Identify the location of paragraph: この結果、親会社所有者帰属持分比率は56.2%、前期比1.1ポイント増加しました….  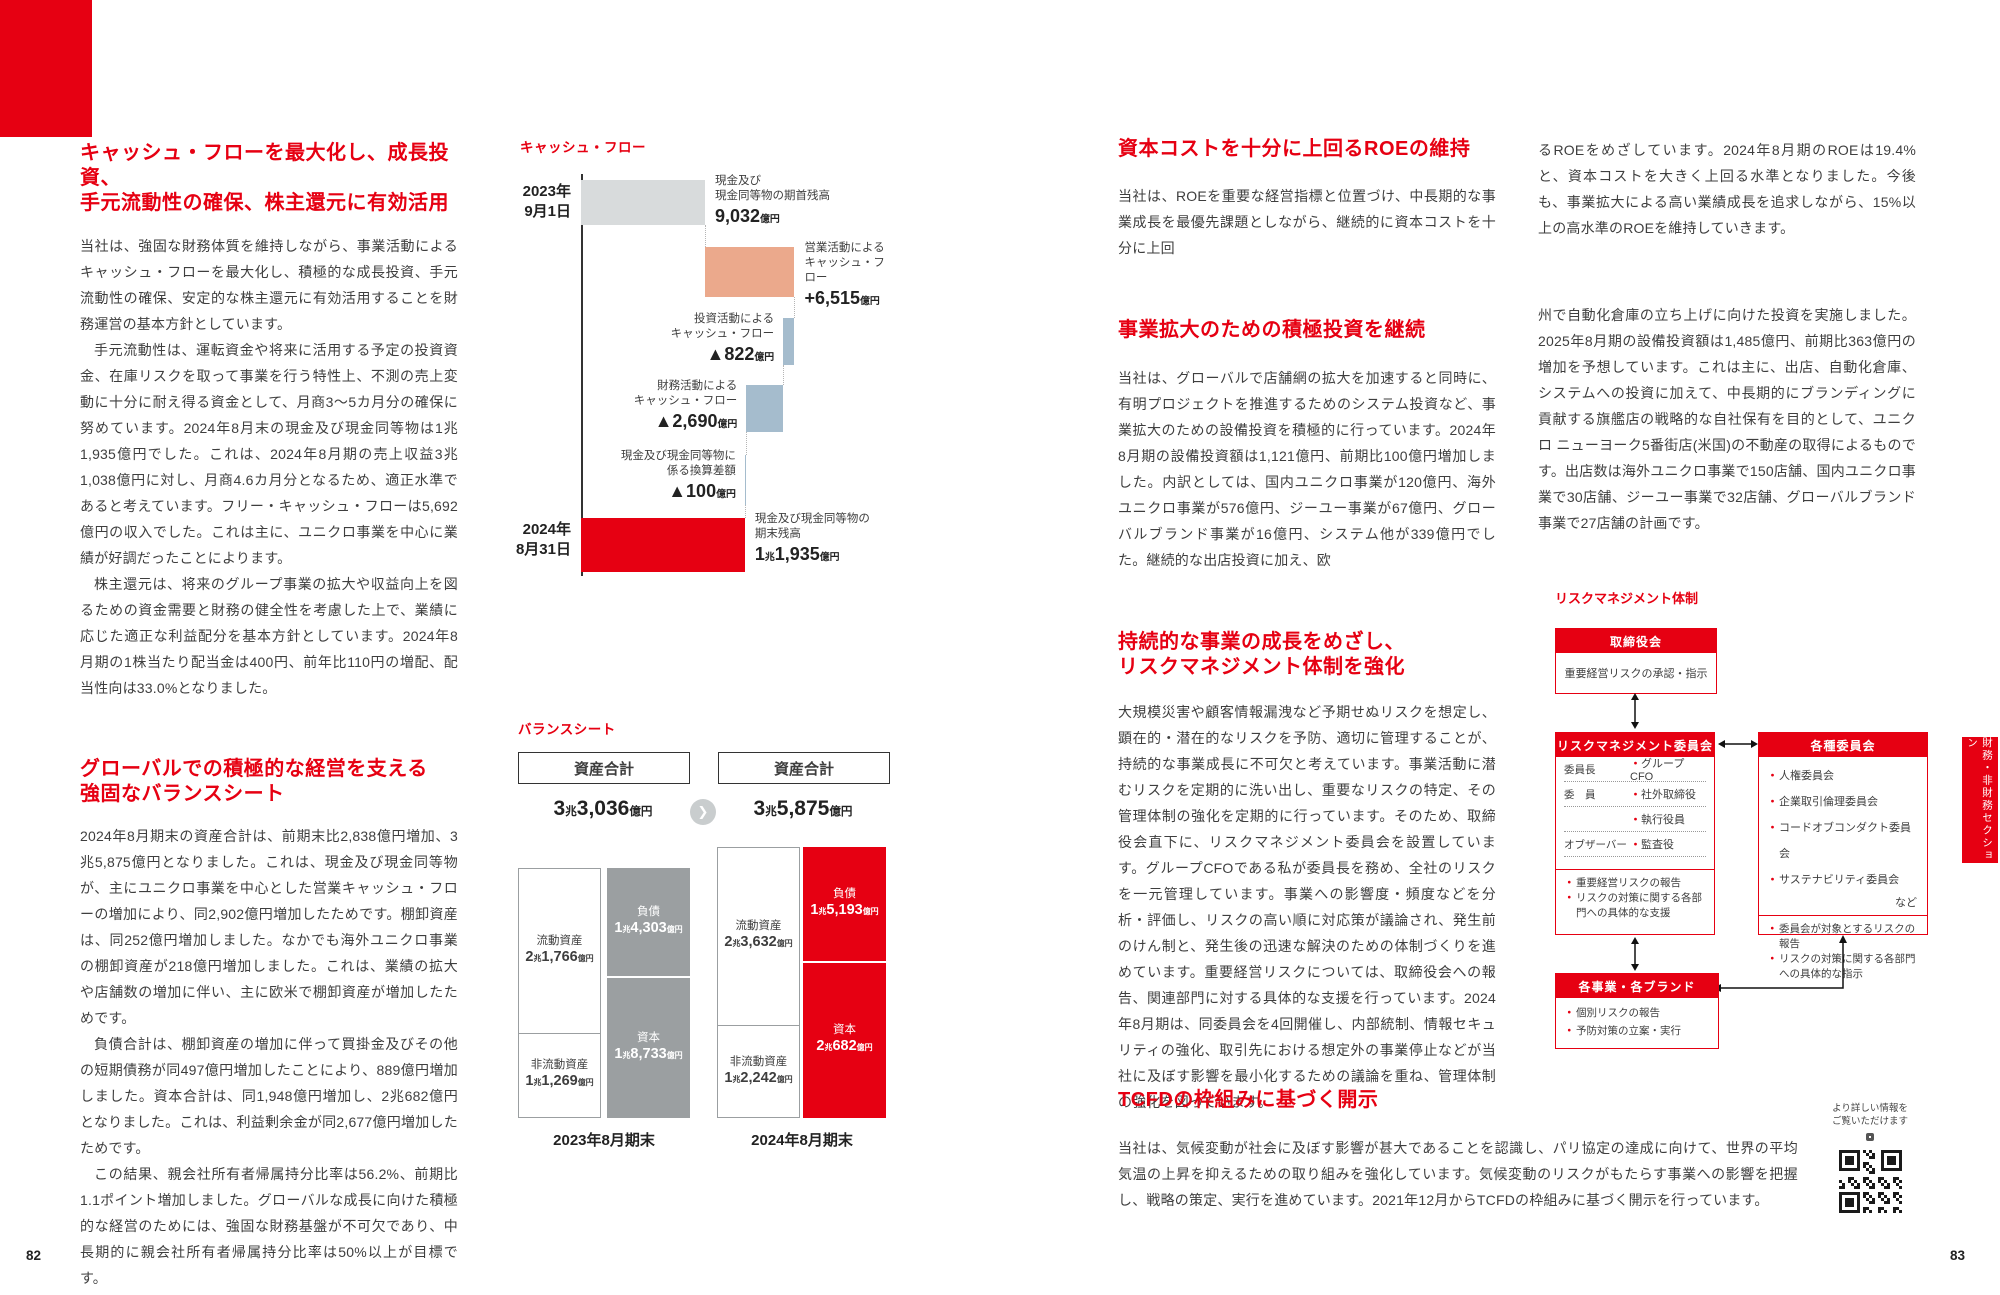
(269, 1226).